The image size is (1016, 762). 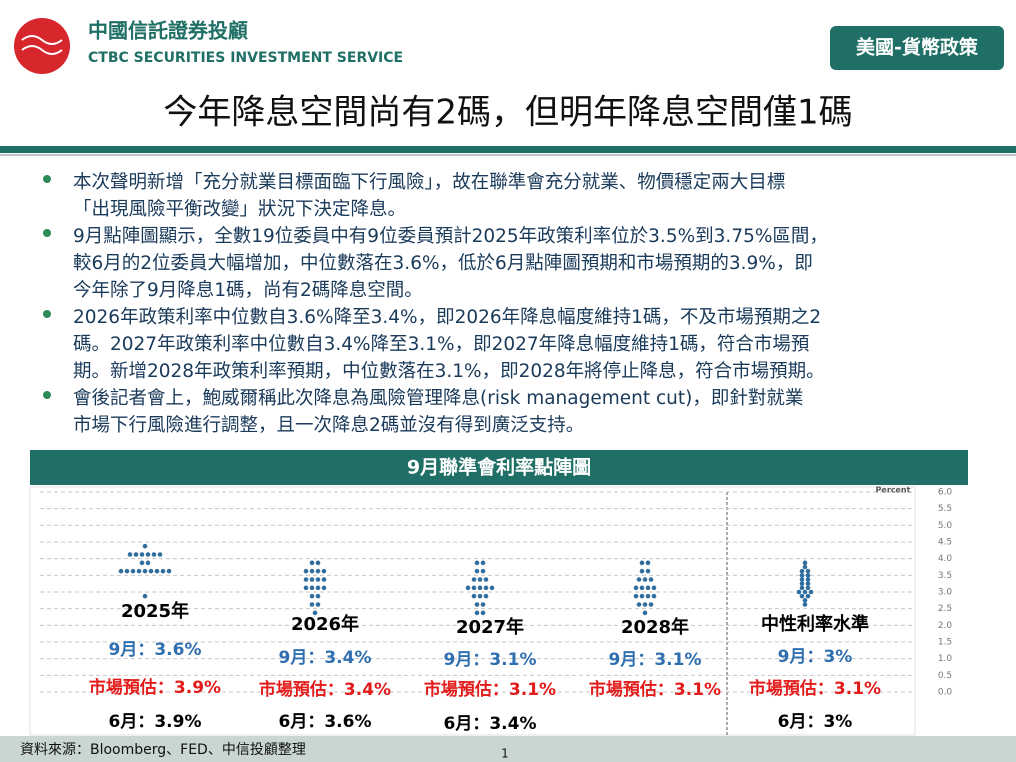 I want to click on bullet-line: 「出現風險平衡改變」狀況下決定降息。, so click(x=239, y=209).